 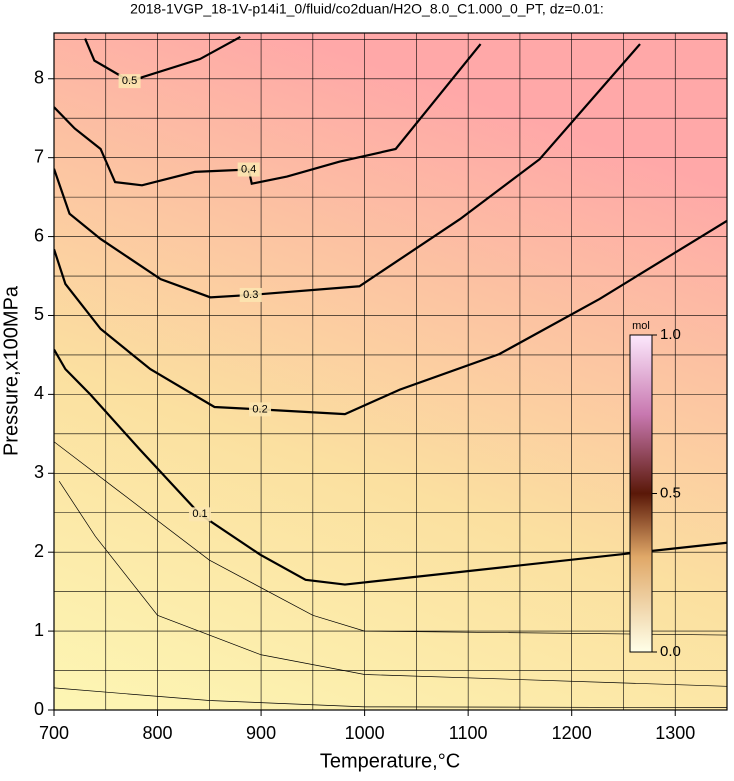 I want to click on y-tick-label: 7, so click(x=39, y=156).